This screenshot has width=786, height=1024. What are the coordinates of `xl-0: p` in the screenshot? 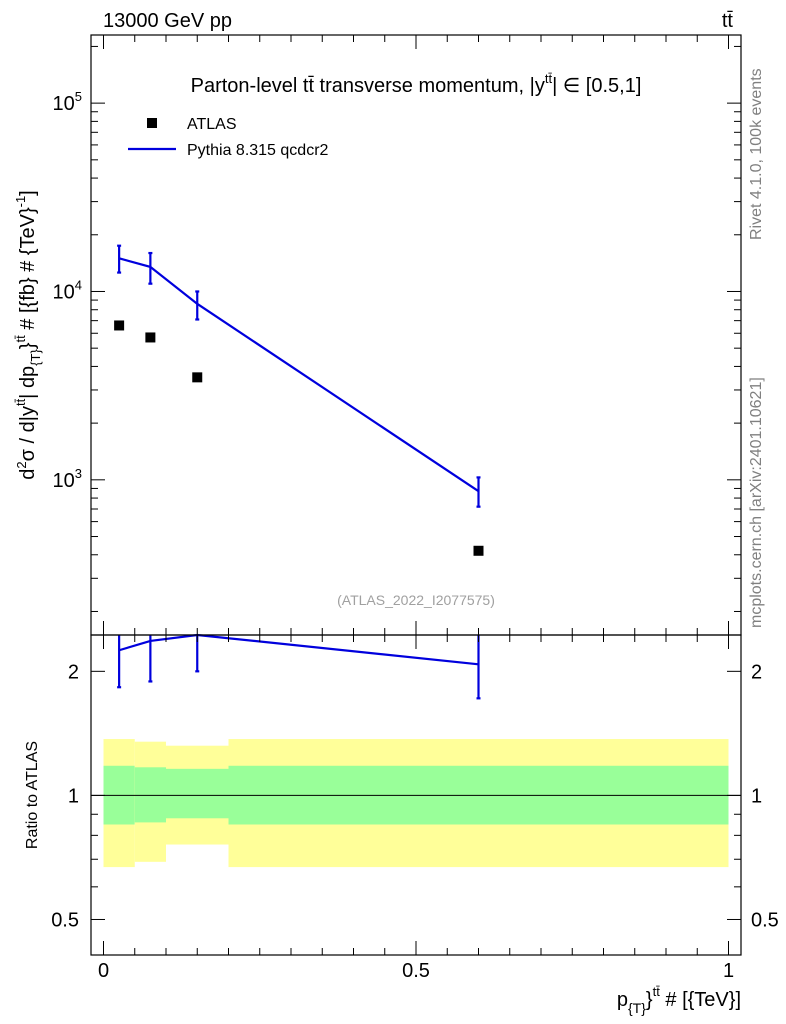 It's located at (622, 1000).